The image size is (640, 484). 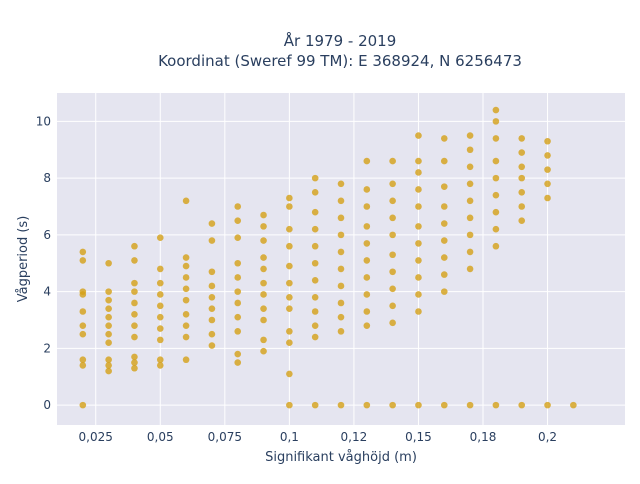 What do you see at coordinates (483, 437) in the screenshot?
I see `x-tick-label: 0,18` at bounding box center [483, 437].